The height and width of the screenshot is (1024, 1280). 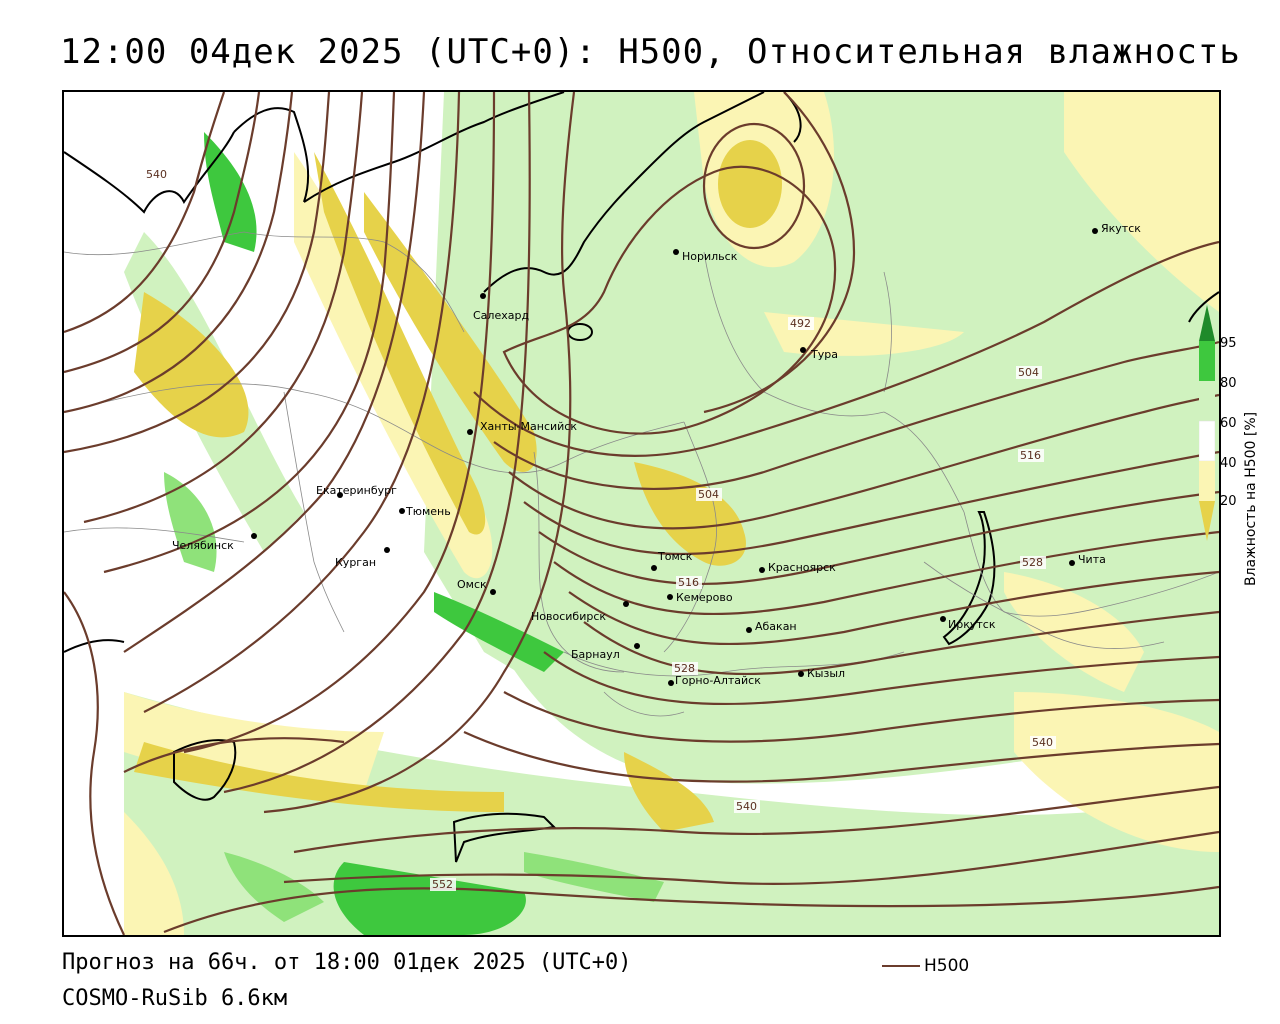 I want to click on city-1: Норильск, so click(x=705, y=256).